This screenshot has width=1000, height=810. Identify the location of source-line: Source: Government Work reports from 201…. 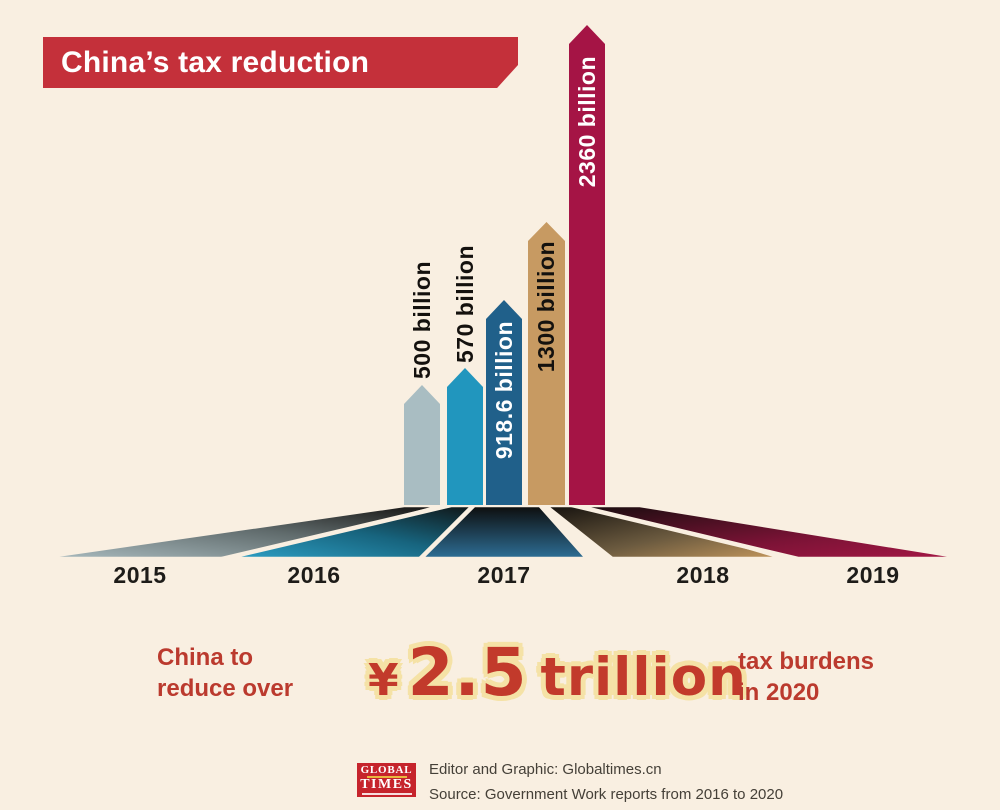
(606, 794).